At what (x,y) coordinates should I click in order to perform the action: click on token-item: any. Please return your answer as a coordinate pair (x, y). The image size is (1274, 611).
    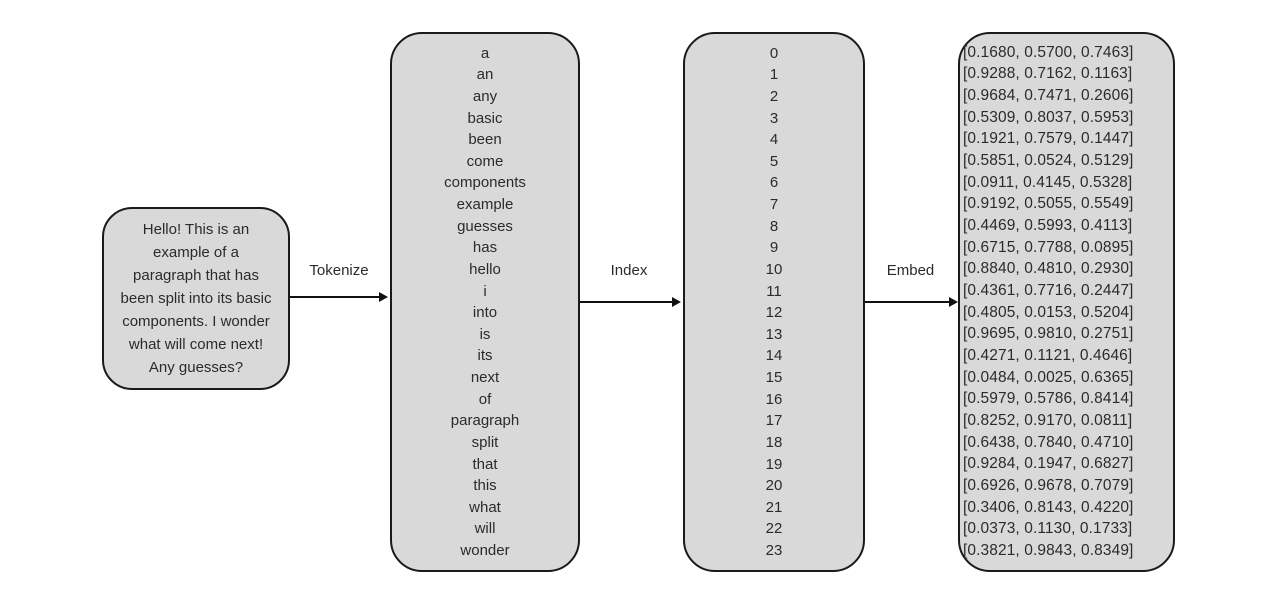
    Looking at the image, I should click on (485, 96).